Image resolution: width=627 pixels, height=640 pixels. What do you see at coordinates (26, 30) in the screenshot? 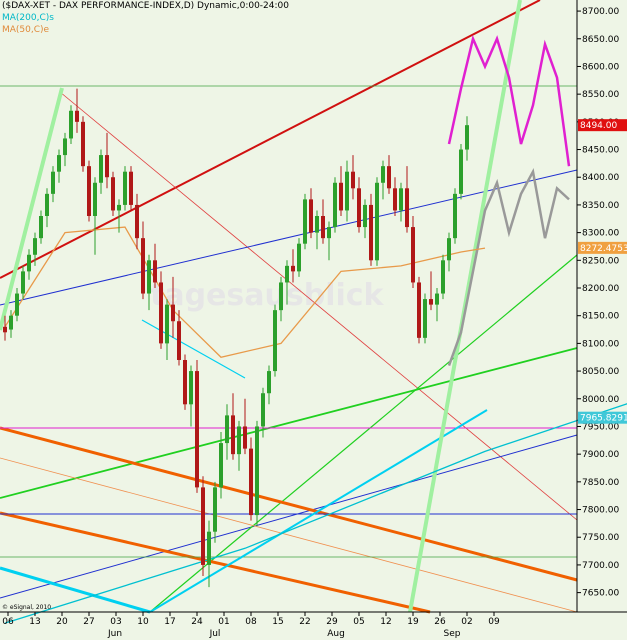
I see `legend-ma50: MA(50,C)e` at bounding box center [26, 30].